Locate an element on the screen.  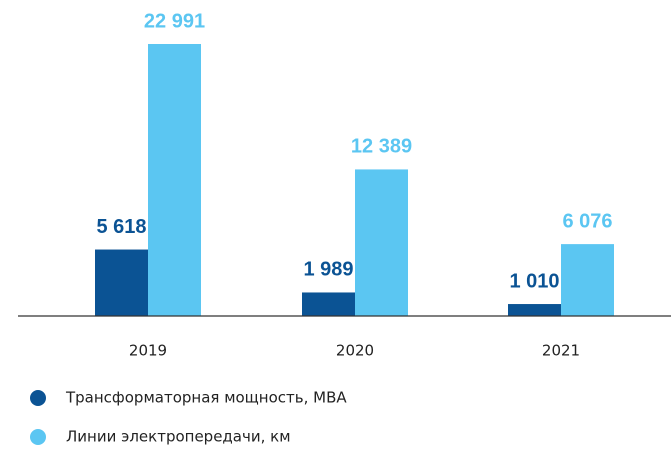
legend-label: Линии электропередачи, км is located at coordinates (178, 437).